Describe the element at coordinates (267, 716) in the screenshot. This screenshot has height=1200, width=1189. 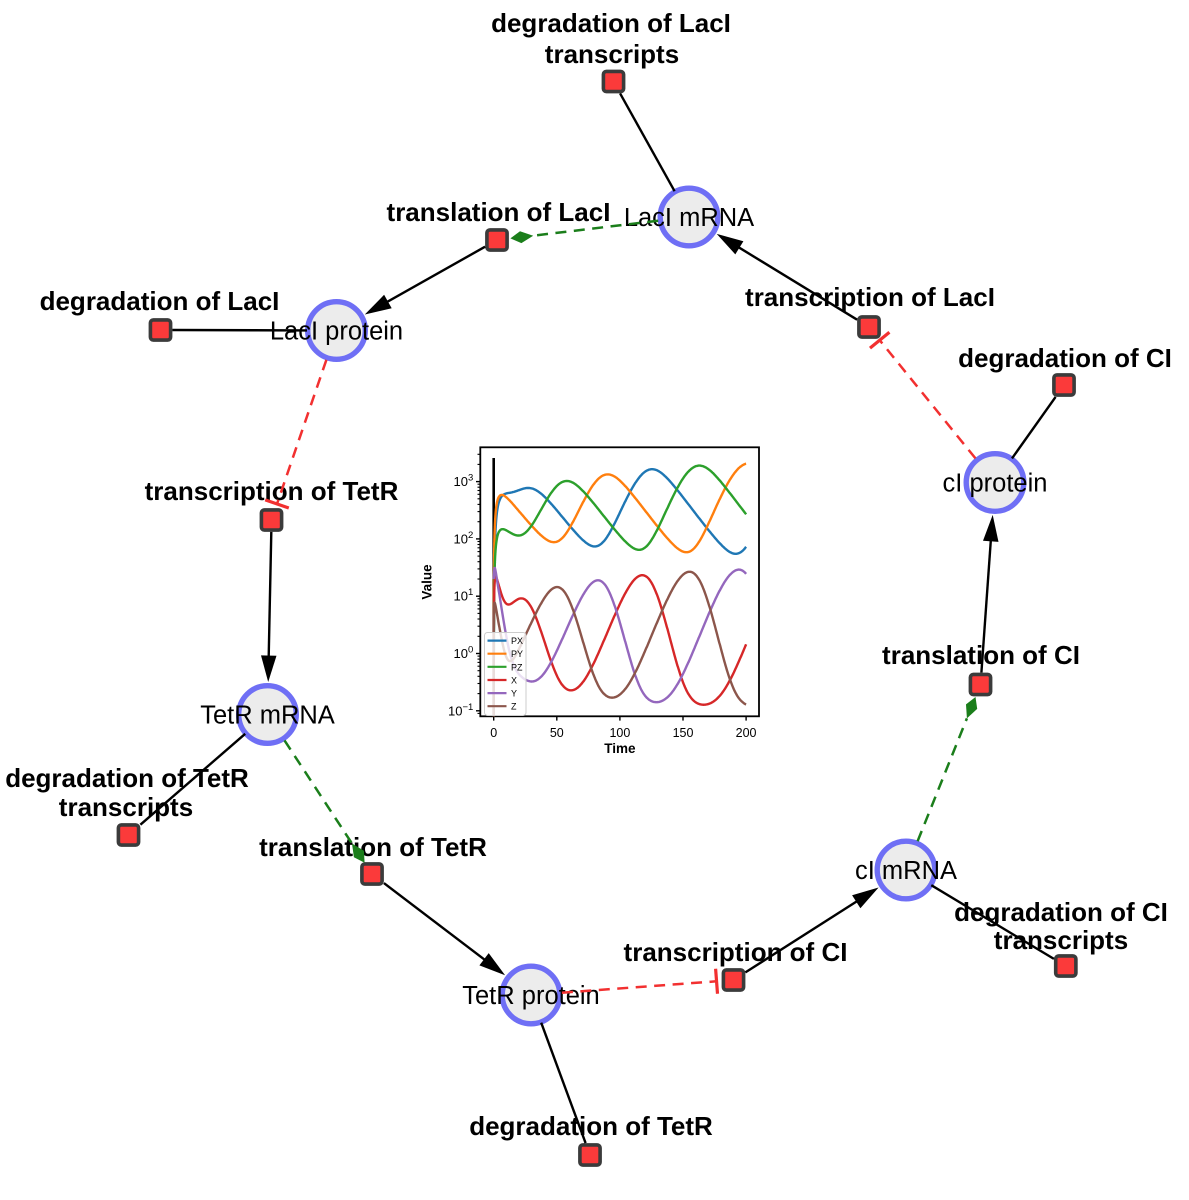
I see `svg-text: TetR mRNA` at that location.